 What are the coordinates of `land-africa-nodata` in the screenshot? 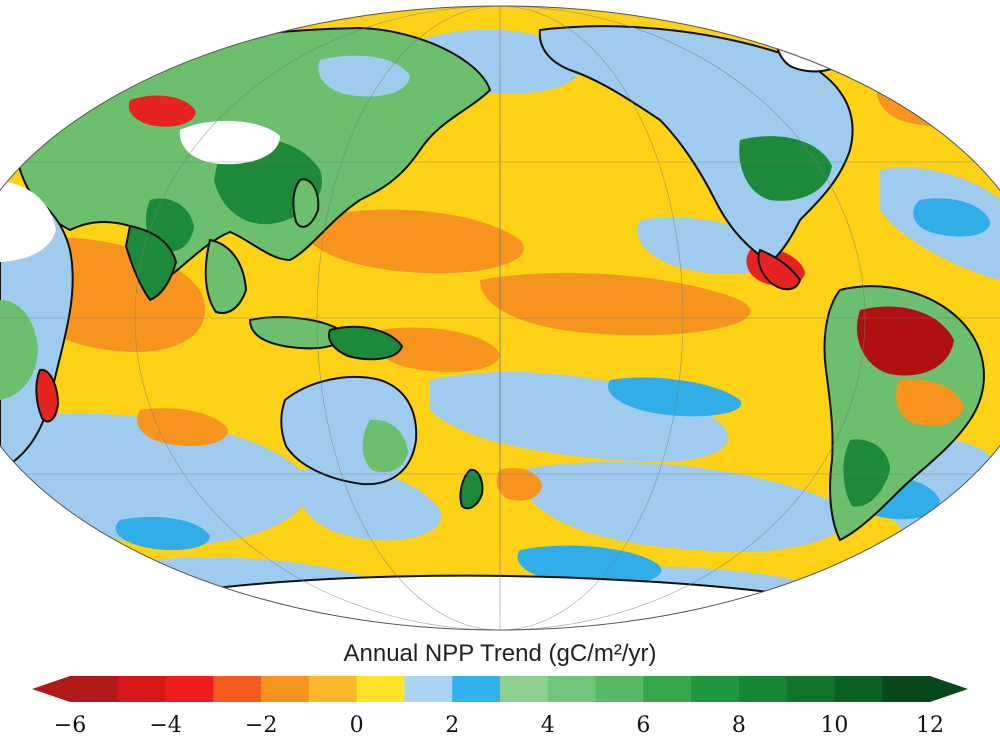 It's located at (28, 221).